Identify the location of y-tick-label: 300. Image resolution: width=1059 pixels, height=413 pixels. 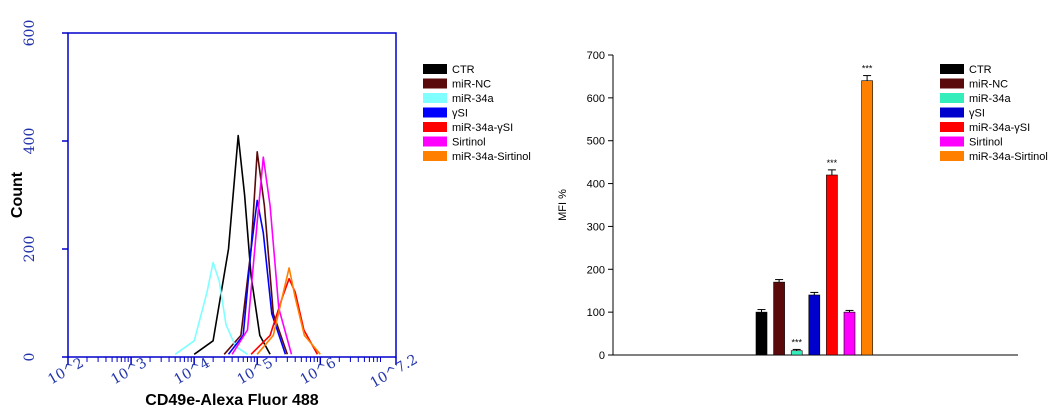
(596, 227).